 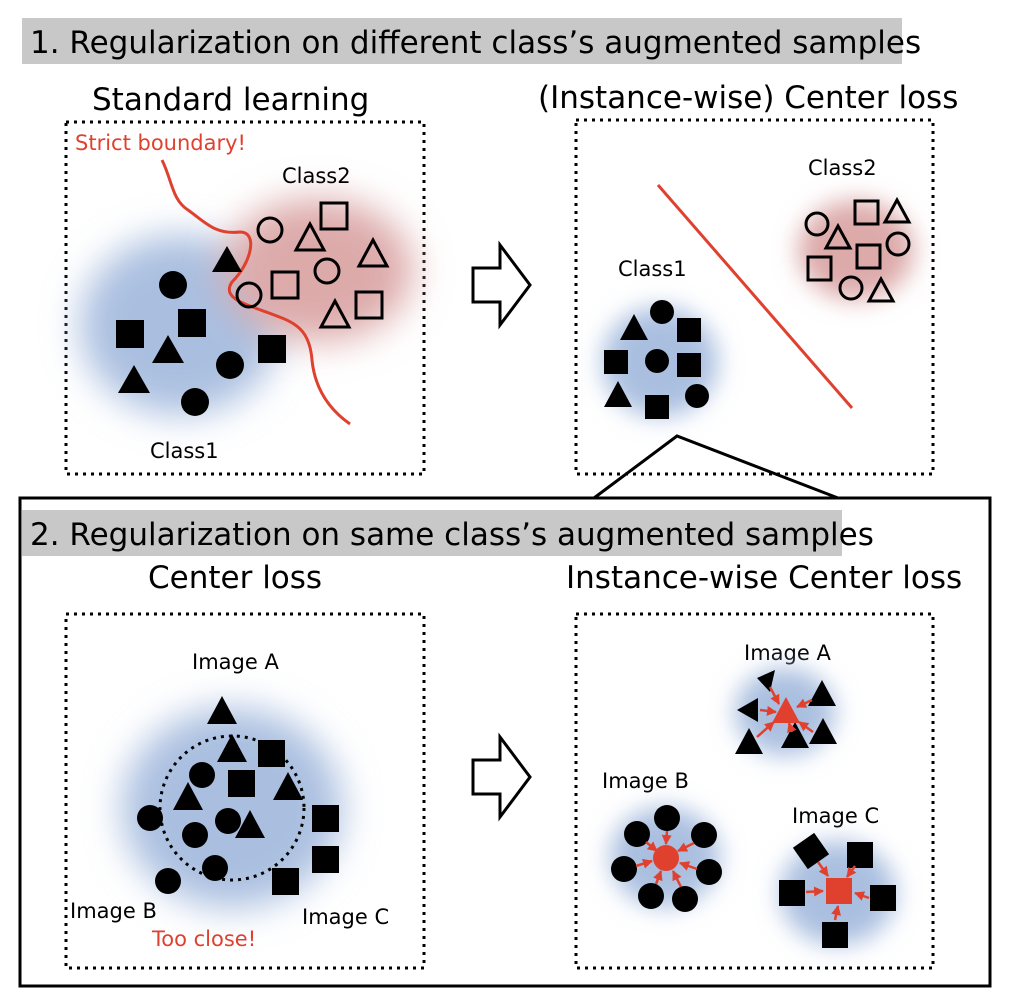 I want to click on class1-label: Class1, so click(x=652, y=269).